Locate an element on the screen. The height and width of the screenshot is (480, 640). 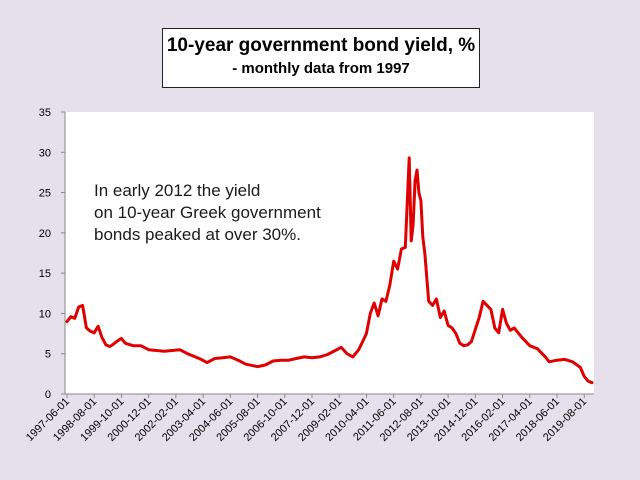
y-tick-label: 35 is located at coordinates (45, 113).